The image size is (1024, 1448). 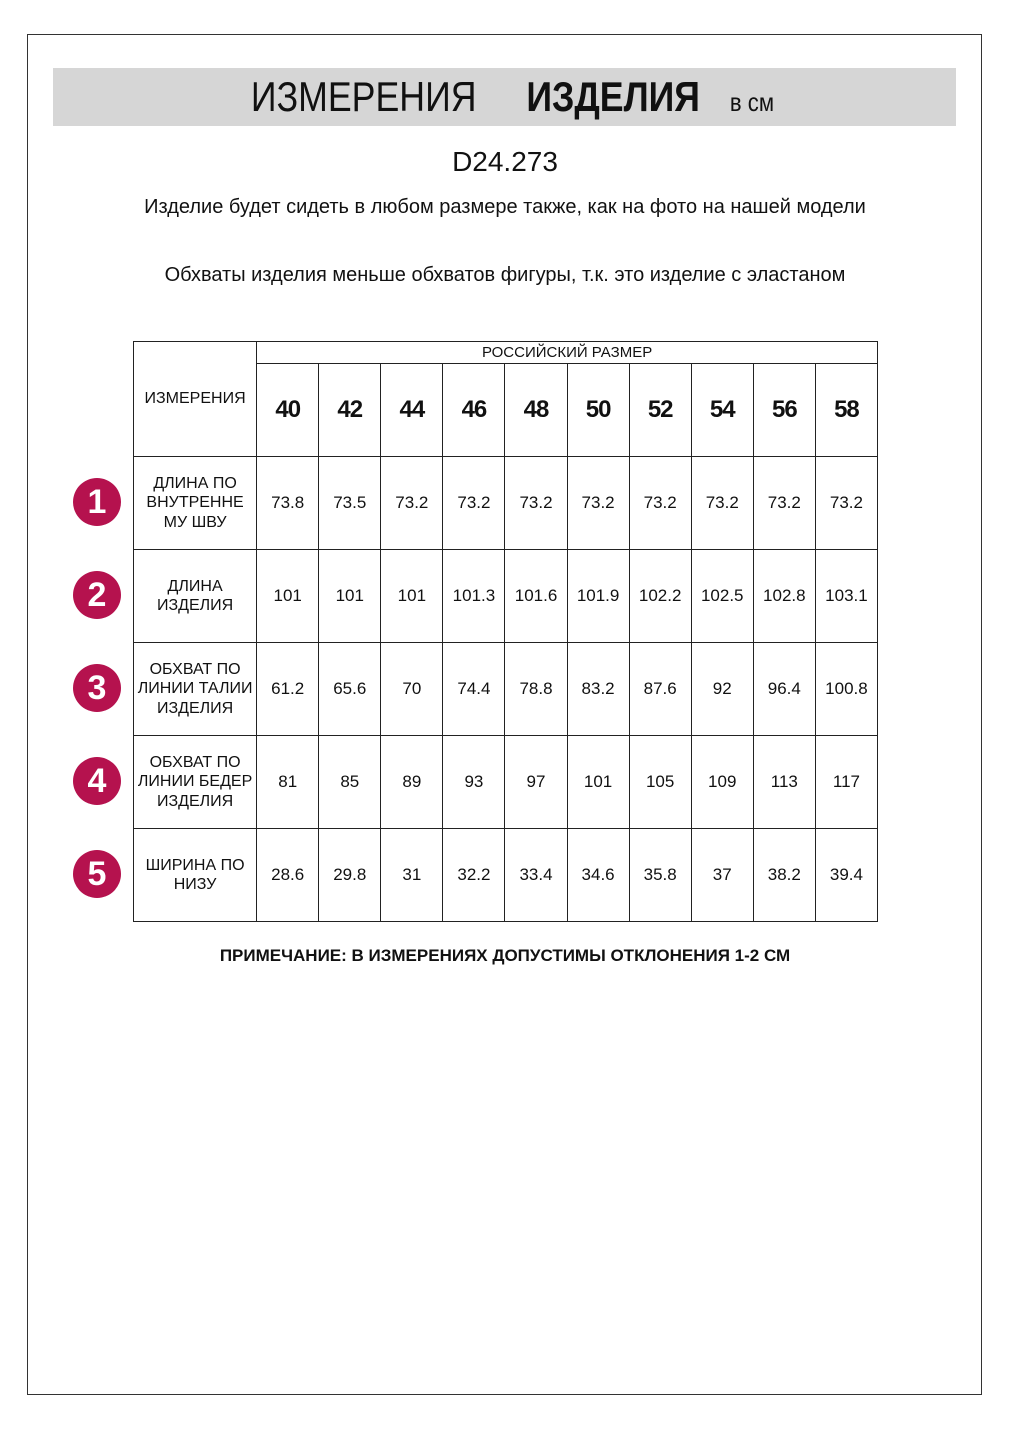 I want to click on row-number-badge: 5, so click(x=97, y=874).